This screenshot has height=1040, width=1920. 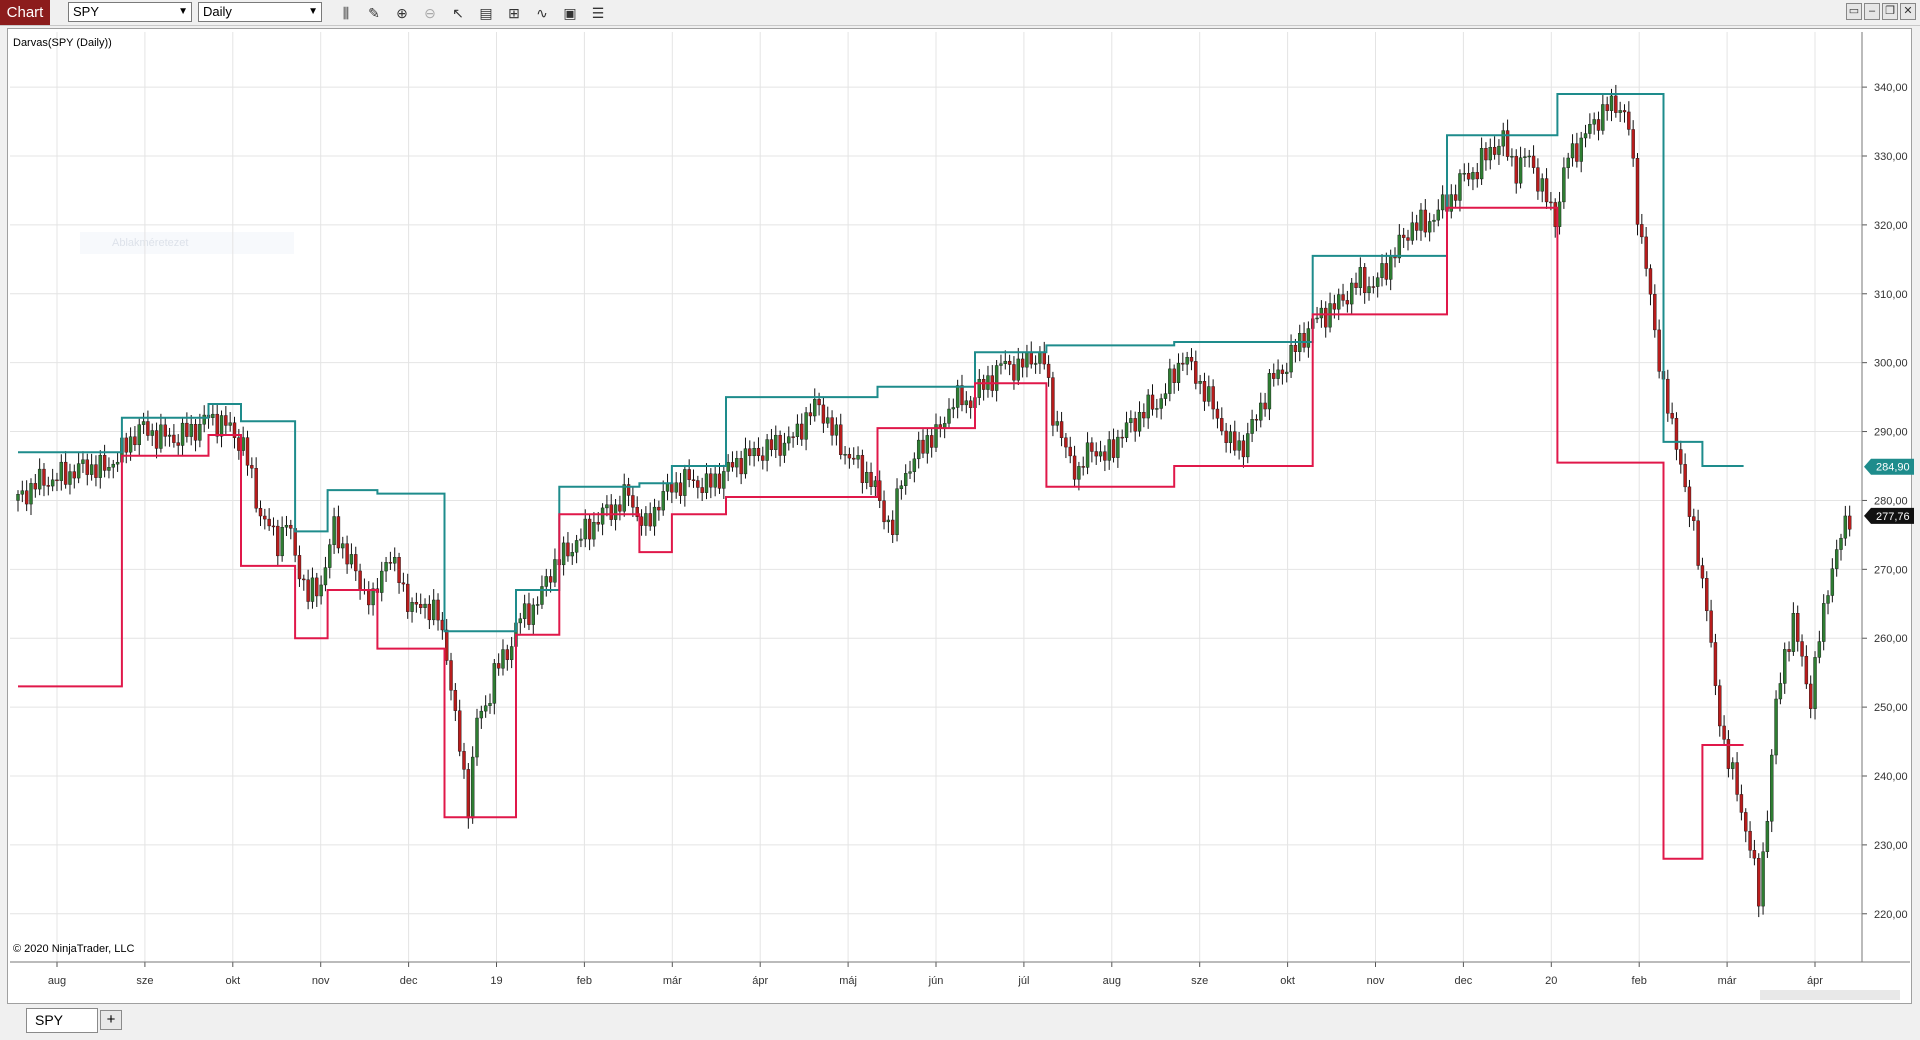 I want to click on chart-window-tab: Chart, so click(x=25, y=12).